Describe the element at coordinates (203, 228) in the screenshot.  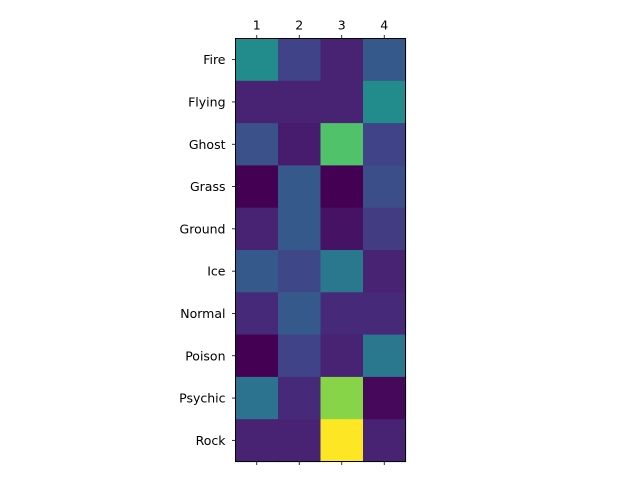
I see `y-tick-label-ground: Ground` at that location.